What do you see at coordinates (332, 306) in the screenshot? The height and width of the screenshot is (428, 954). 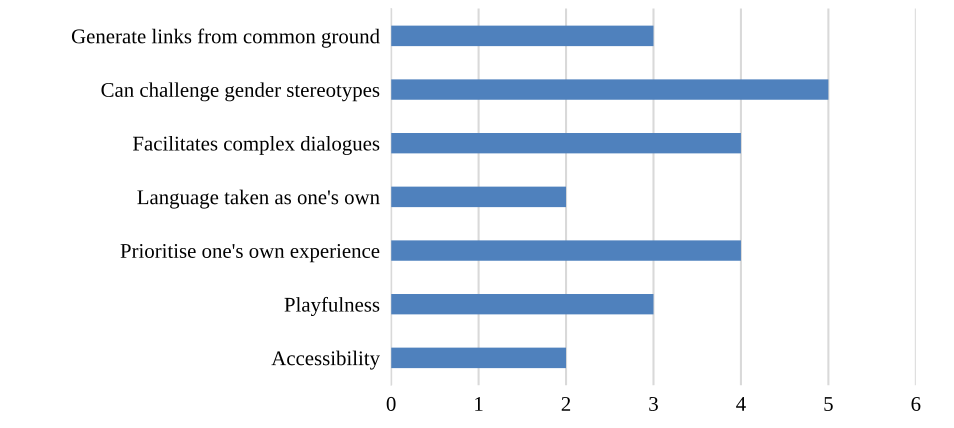 I see `y-tick-label: Playfulness` at bounding box center [332, 306].